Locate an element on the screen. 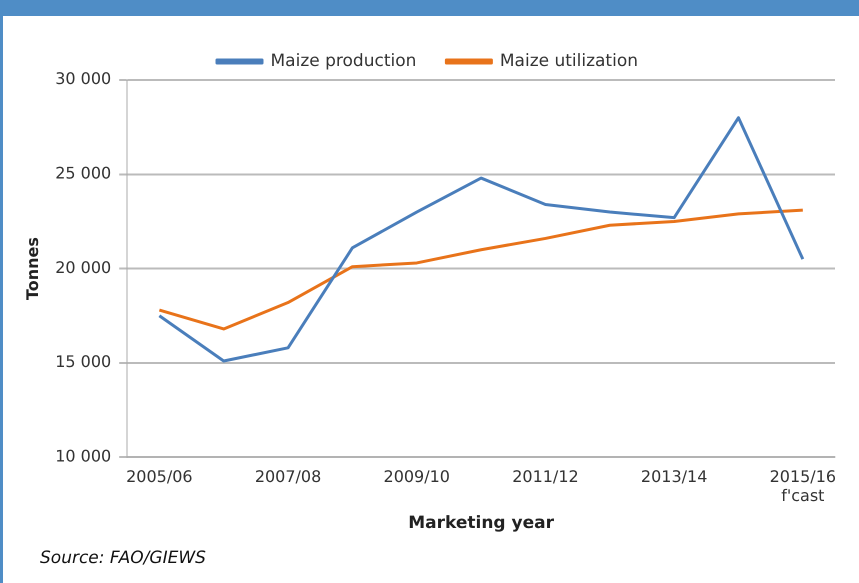 The image size is (859, 583). x-tick-label: 2015/16 f'cast is located at coordinates (803, 486).